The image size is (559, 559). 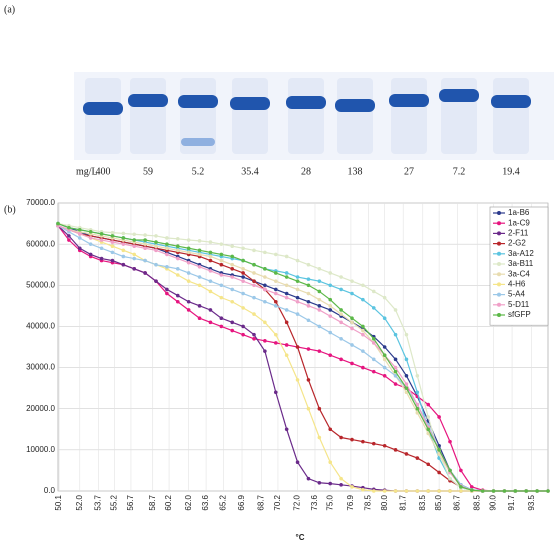 What do you see at coordinates (384, 502) in the screenshot?
I see `x-tick-label: 80.0` at bounding box center [384, 502].